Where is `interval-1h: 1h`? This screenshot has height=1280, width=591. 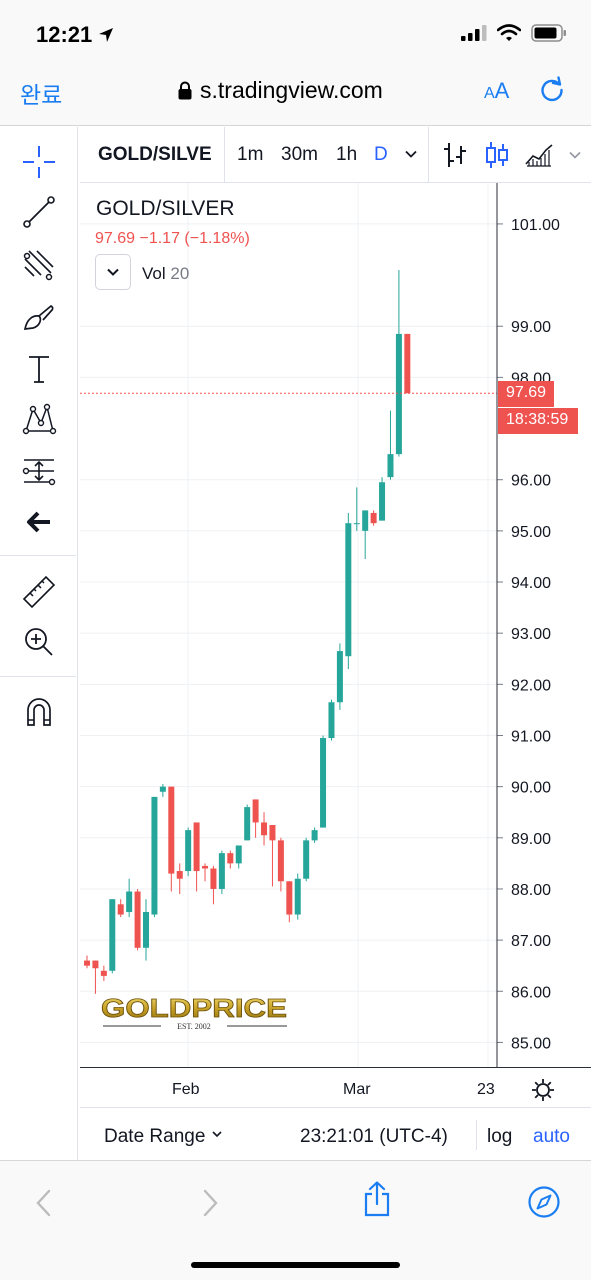 interval-1h: 1h is located at coordinates (347, 154).